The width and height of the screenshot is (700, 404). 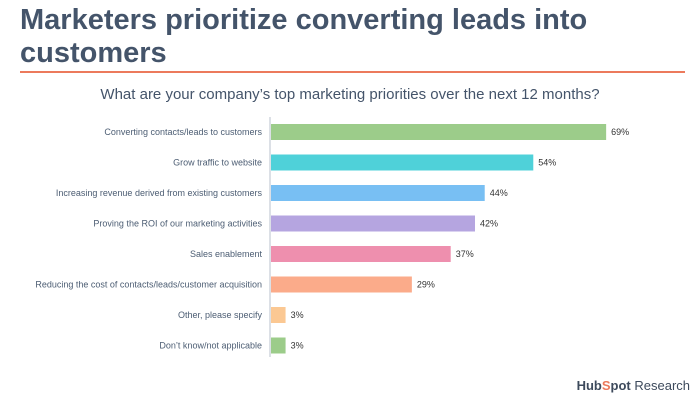 I want to click on brand-name: Research, so click(x=662, y=385).